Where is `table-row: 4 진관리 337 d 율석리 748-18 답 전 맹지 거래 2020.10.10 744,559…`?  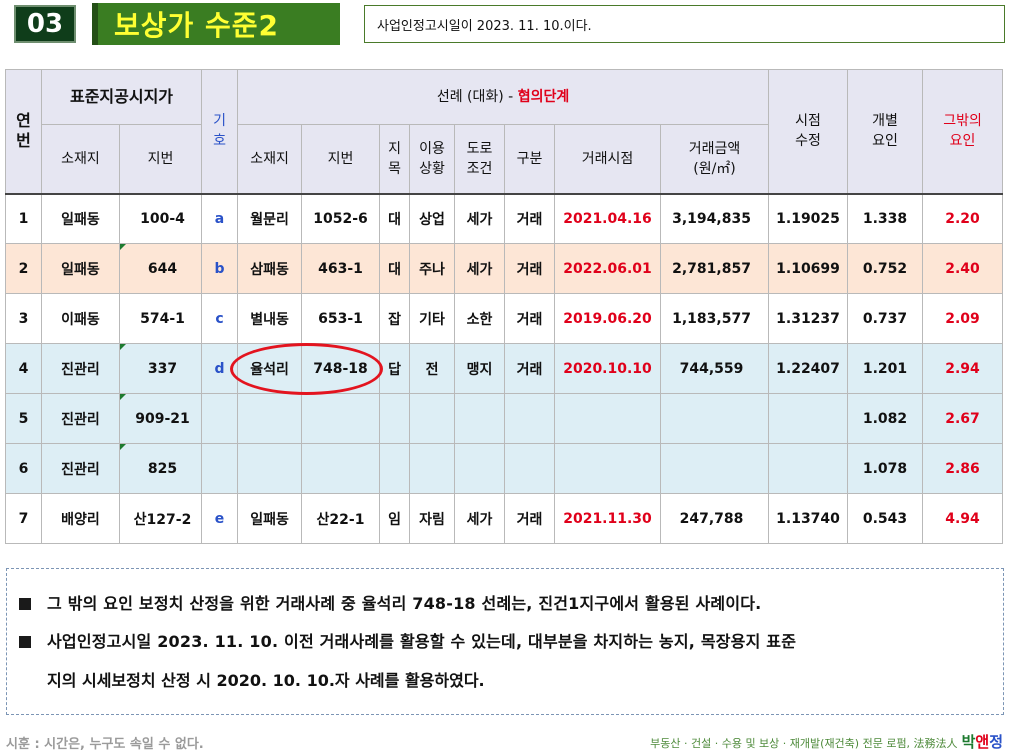 table-row: 4 진관리 337 d 율석리 748-18 답 전 맹지 거래 2020.10.10 744,559… is located at coordinates (504, 368).